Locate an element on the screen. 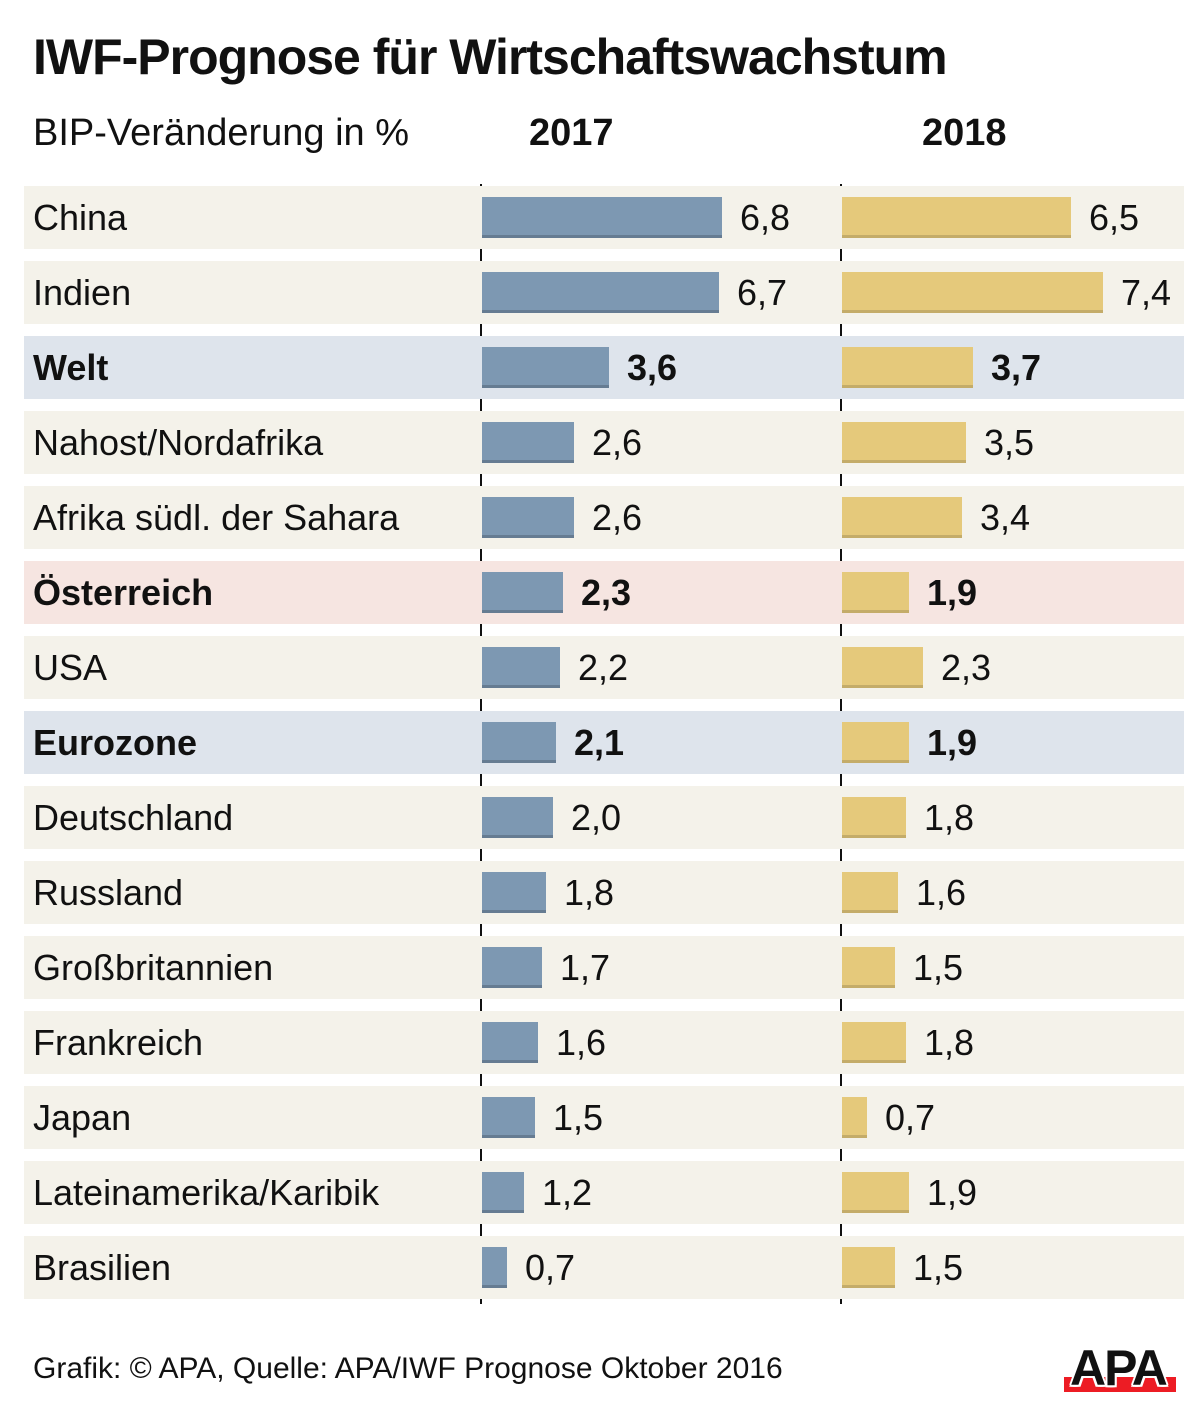  apa-logo-red-bar is located at coordinates (1120, 1384).